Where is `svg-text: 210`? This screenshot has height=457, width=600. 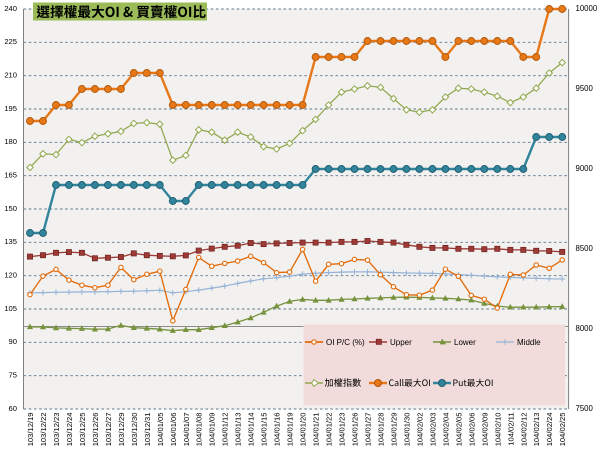 svg-text: 210 is located at coordinates (10, 75).